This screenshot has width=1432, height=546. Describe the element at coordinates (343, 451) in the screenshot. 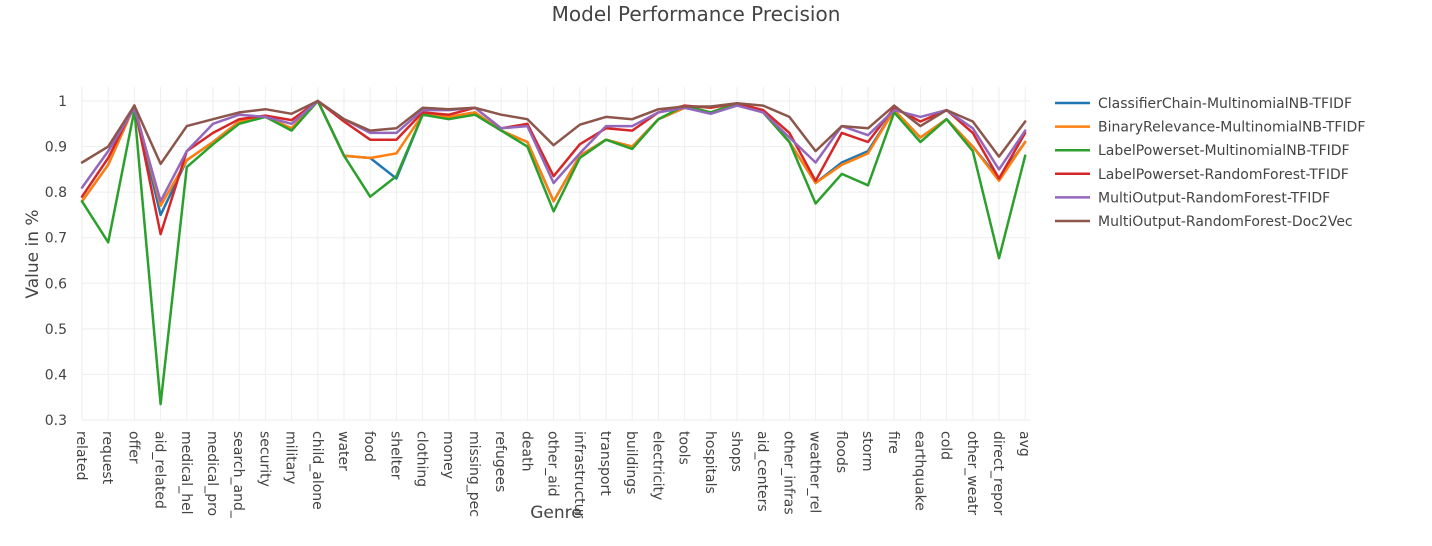

I see `x-tick-label: water` at that location.